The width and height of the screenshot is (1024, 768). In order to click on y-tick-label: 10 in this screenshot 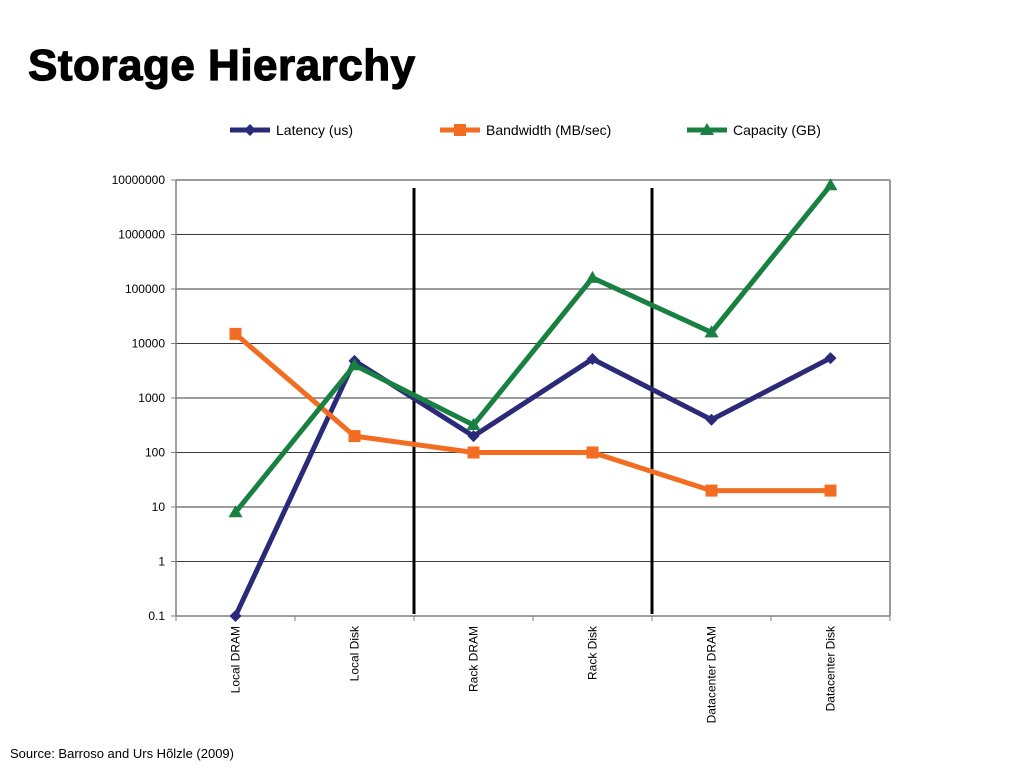, I will do `click(159, 507)`.